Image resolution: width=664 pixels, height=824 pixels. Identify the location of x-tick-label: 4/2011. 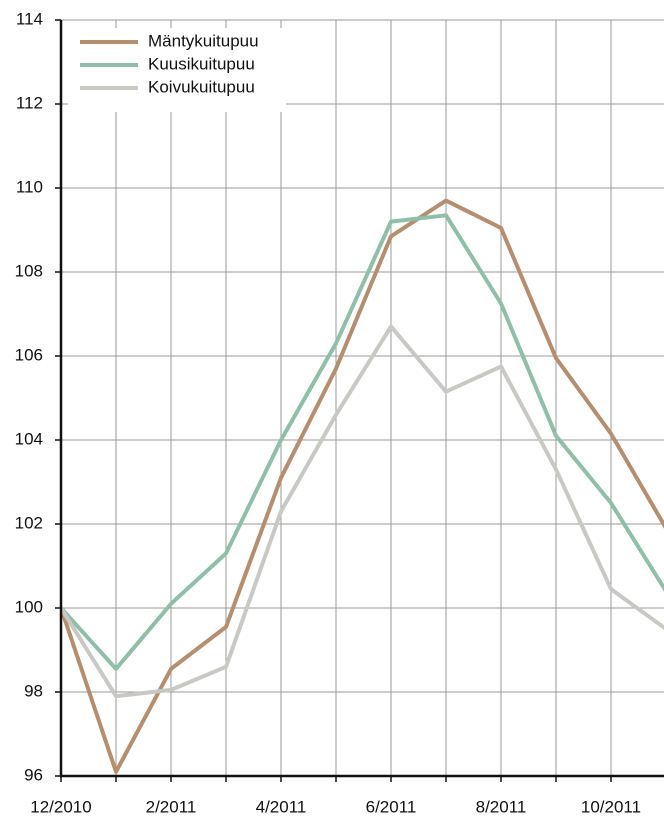
(281, 806).